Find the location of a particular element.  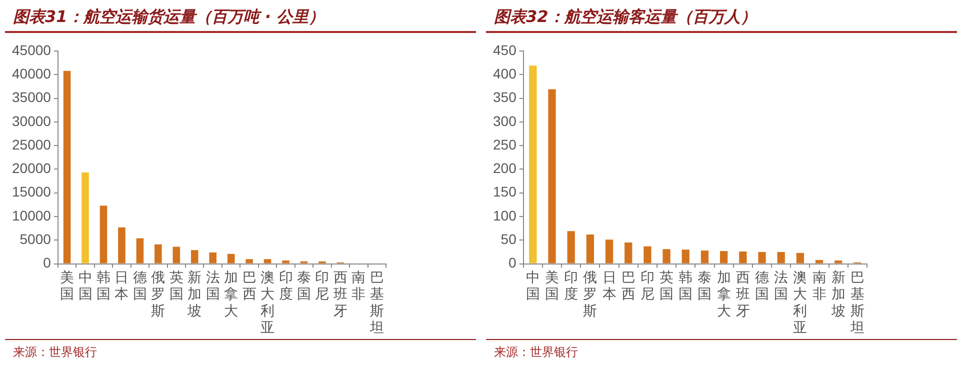

y-tick-label: 20000 is located at coordinates (32, 168).